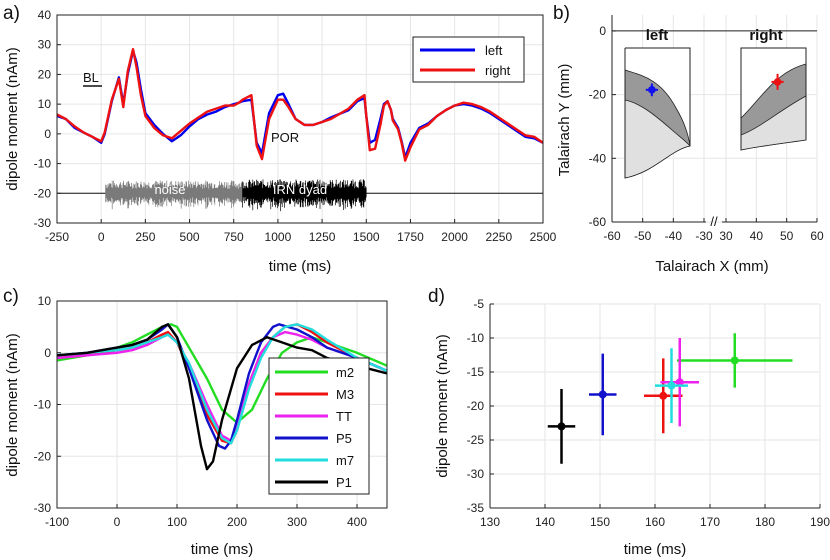 The width and height of the screenshot is (830, 560). I want to click on panel-b-ytick-label: -20, so click(598, 95).